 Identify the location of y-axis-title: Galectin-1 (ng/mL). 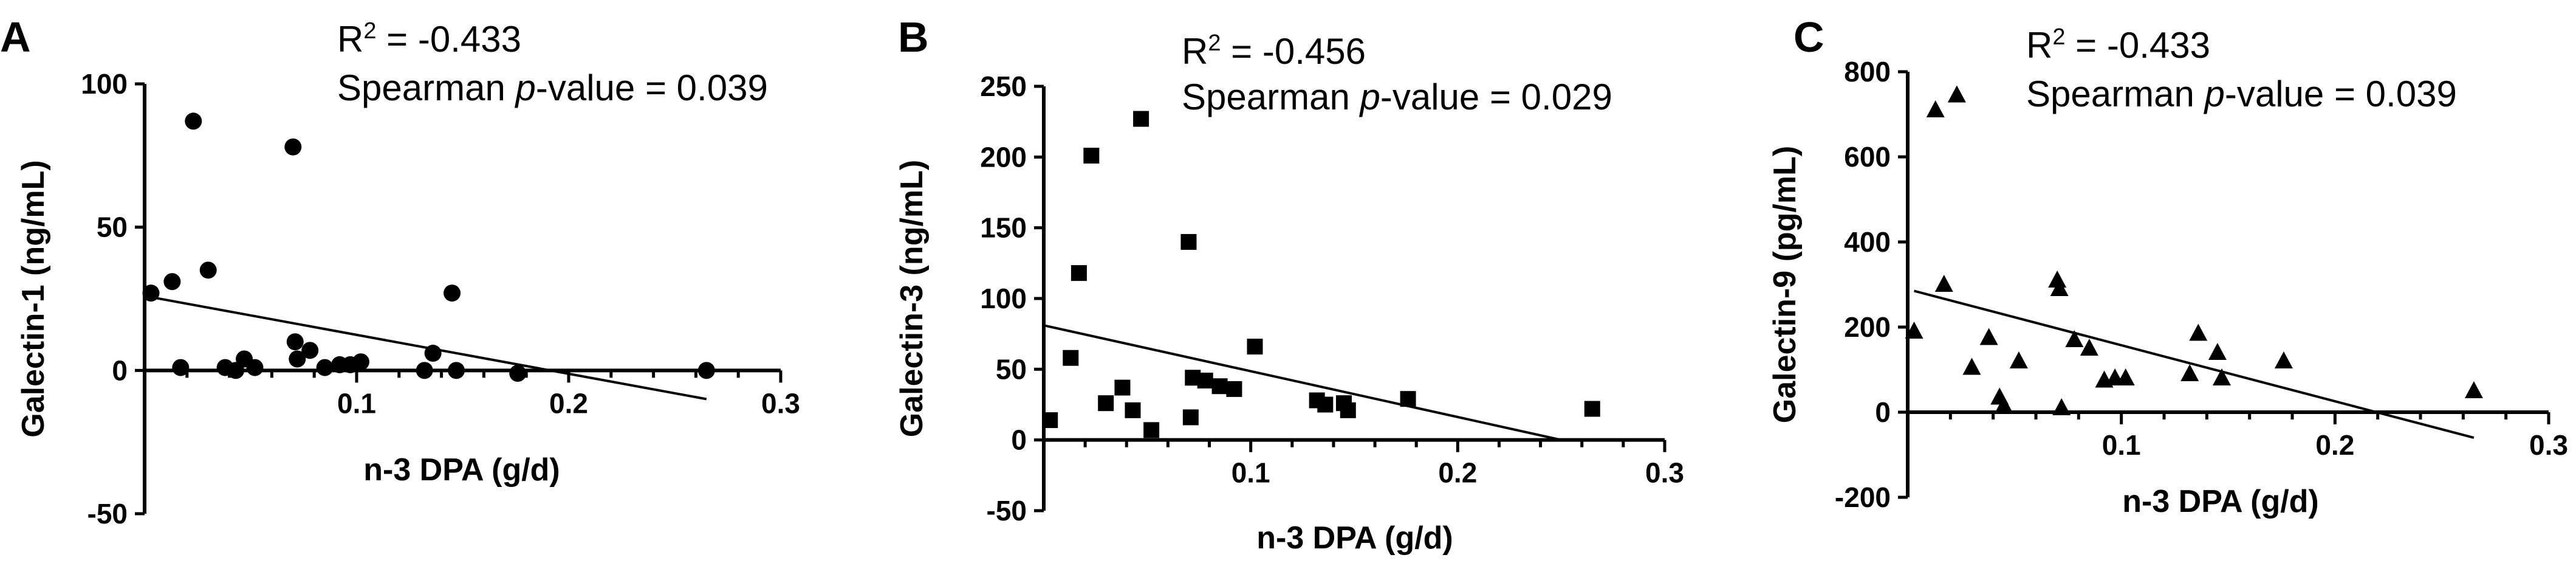
(33, 298).